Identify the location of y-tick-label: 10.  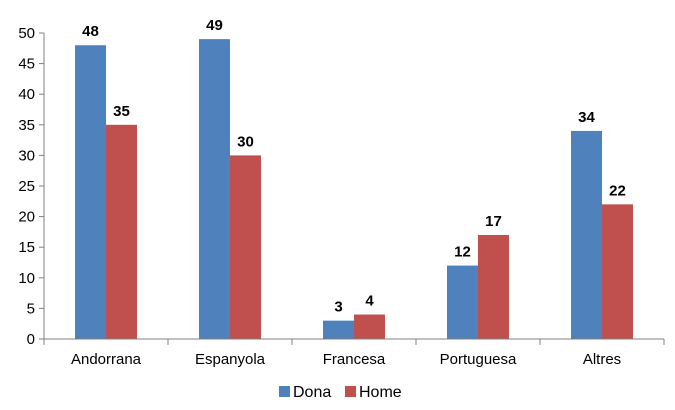
(26, 278).